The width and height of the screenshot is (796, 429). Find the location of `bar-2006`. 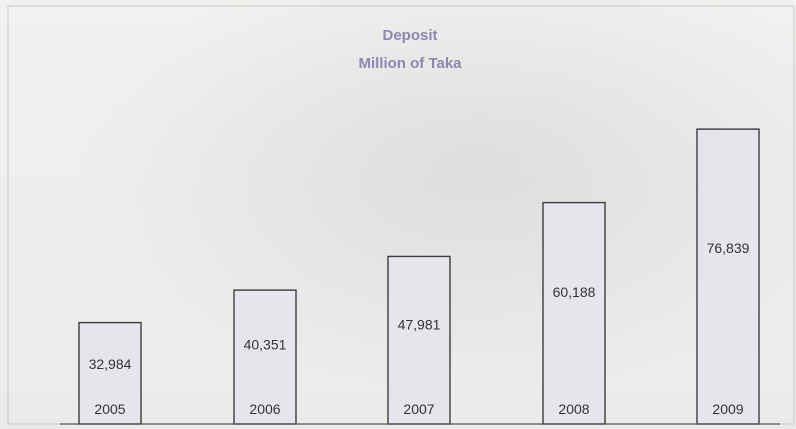

bar-2006 is located at coordinates (265, 357).